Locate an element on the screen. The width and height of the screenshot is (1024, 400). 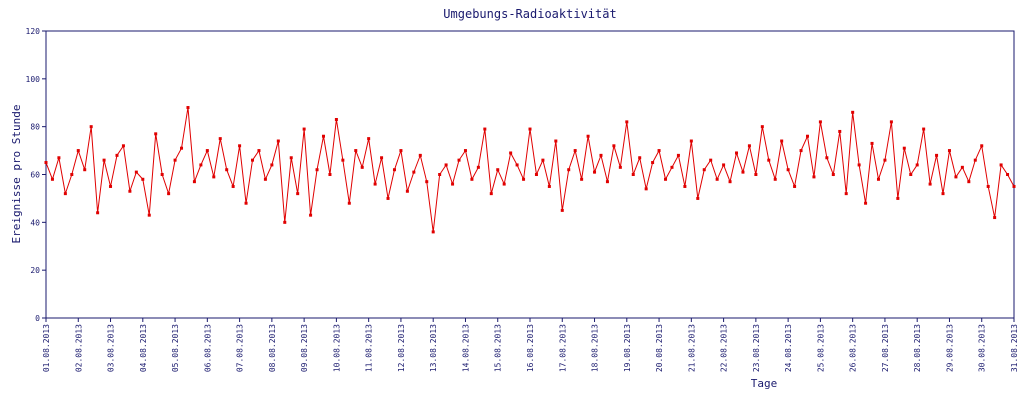
x-tick-label: 07.08.2013 is located at coordinates (240, 348).